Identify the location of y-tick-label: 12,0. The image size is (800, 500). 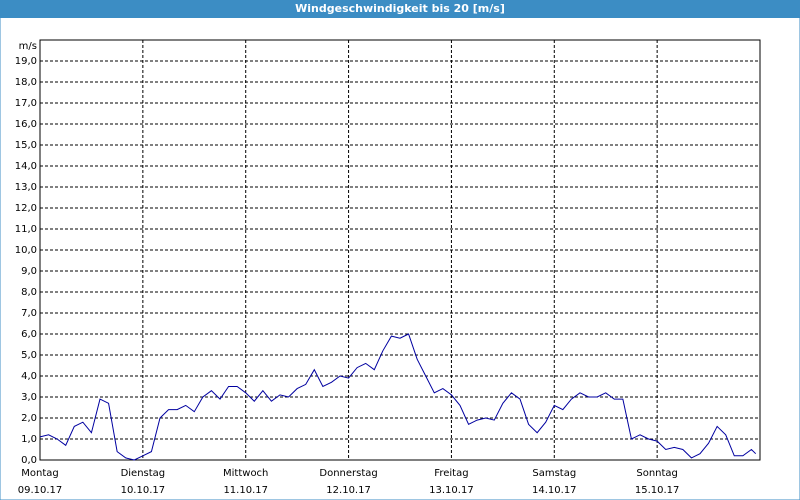
(26, 208).